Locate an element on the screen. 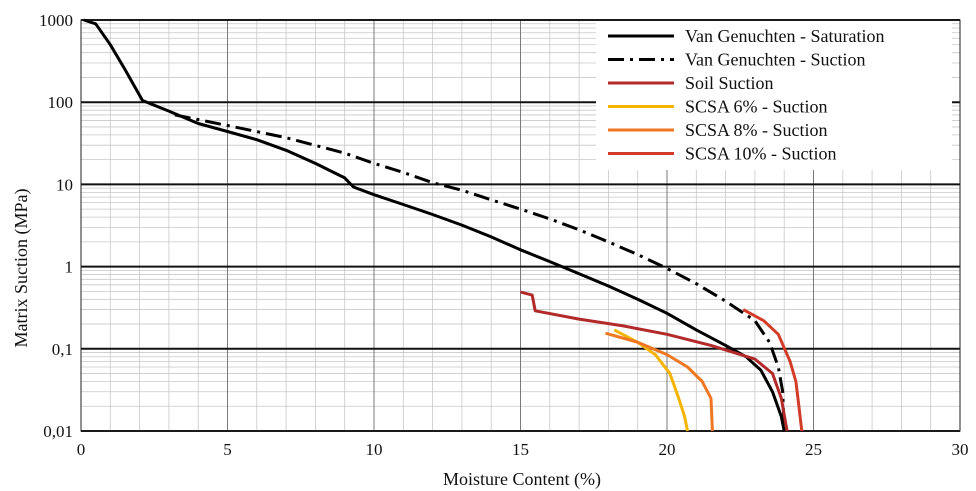 The height and width of the screenshot is (491, 976). legend-label: SCSA 8% - Suction is located at coordinates (756, 130).